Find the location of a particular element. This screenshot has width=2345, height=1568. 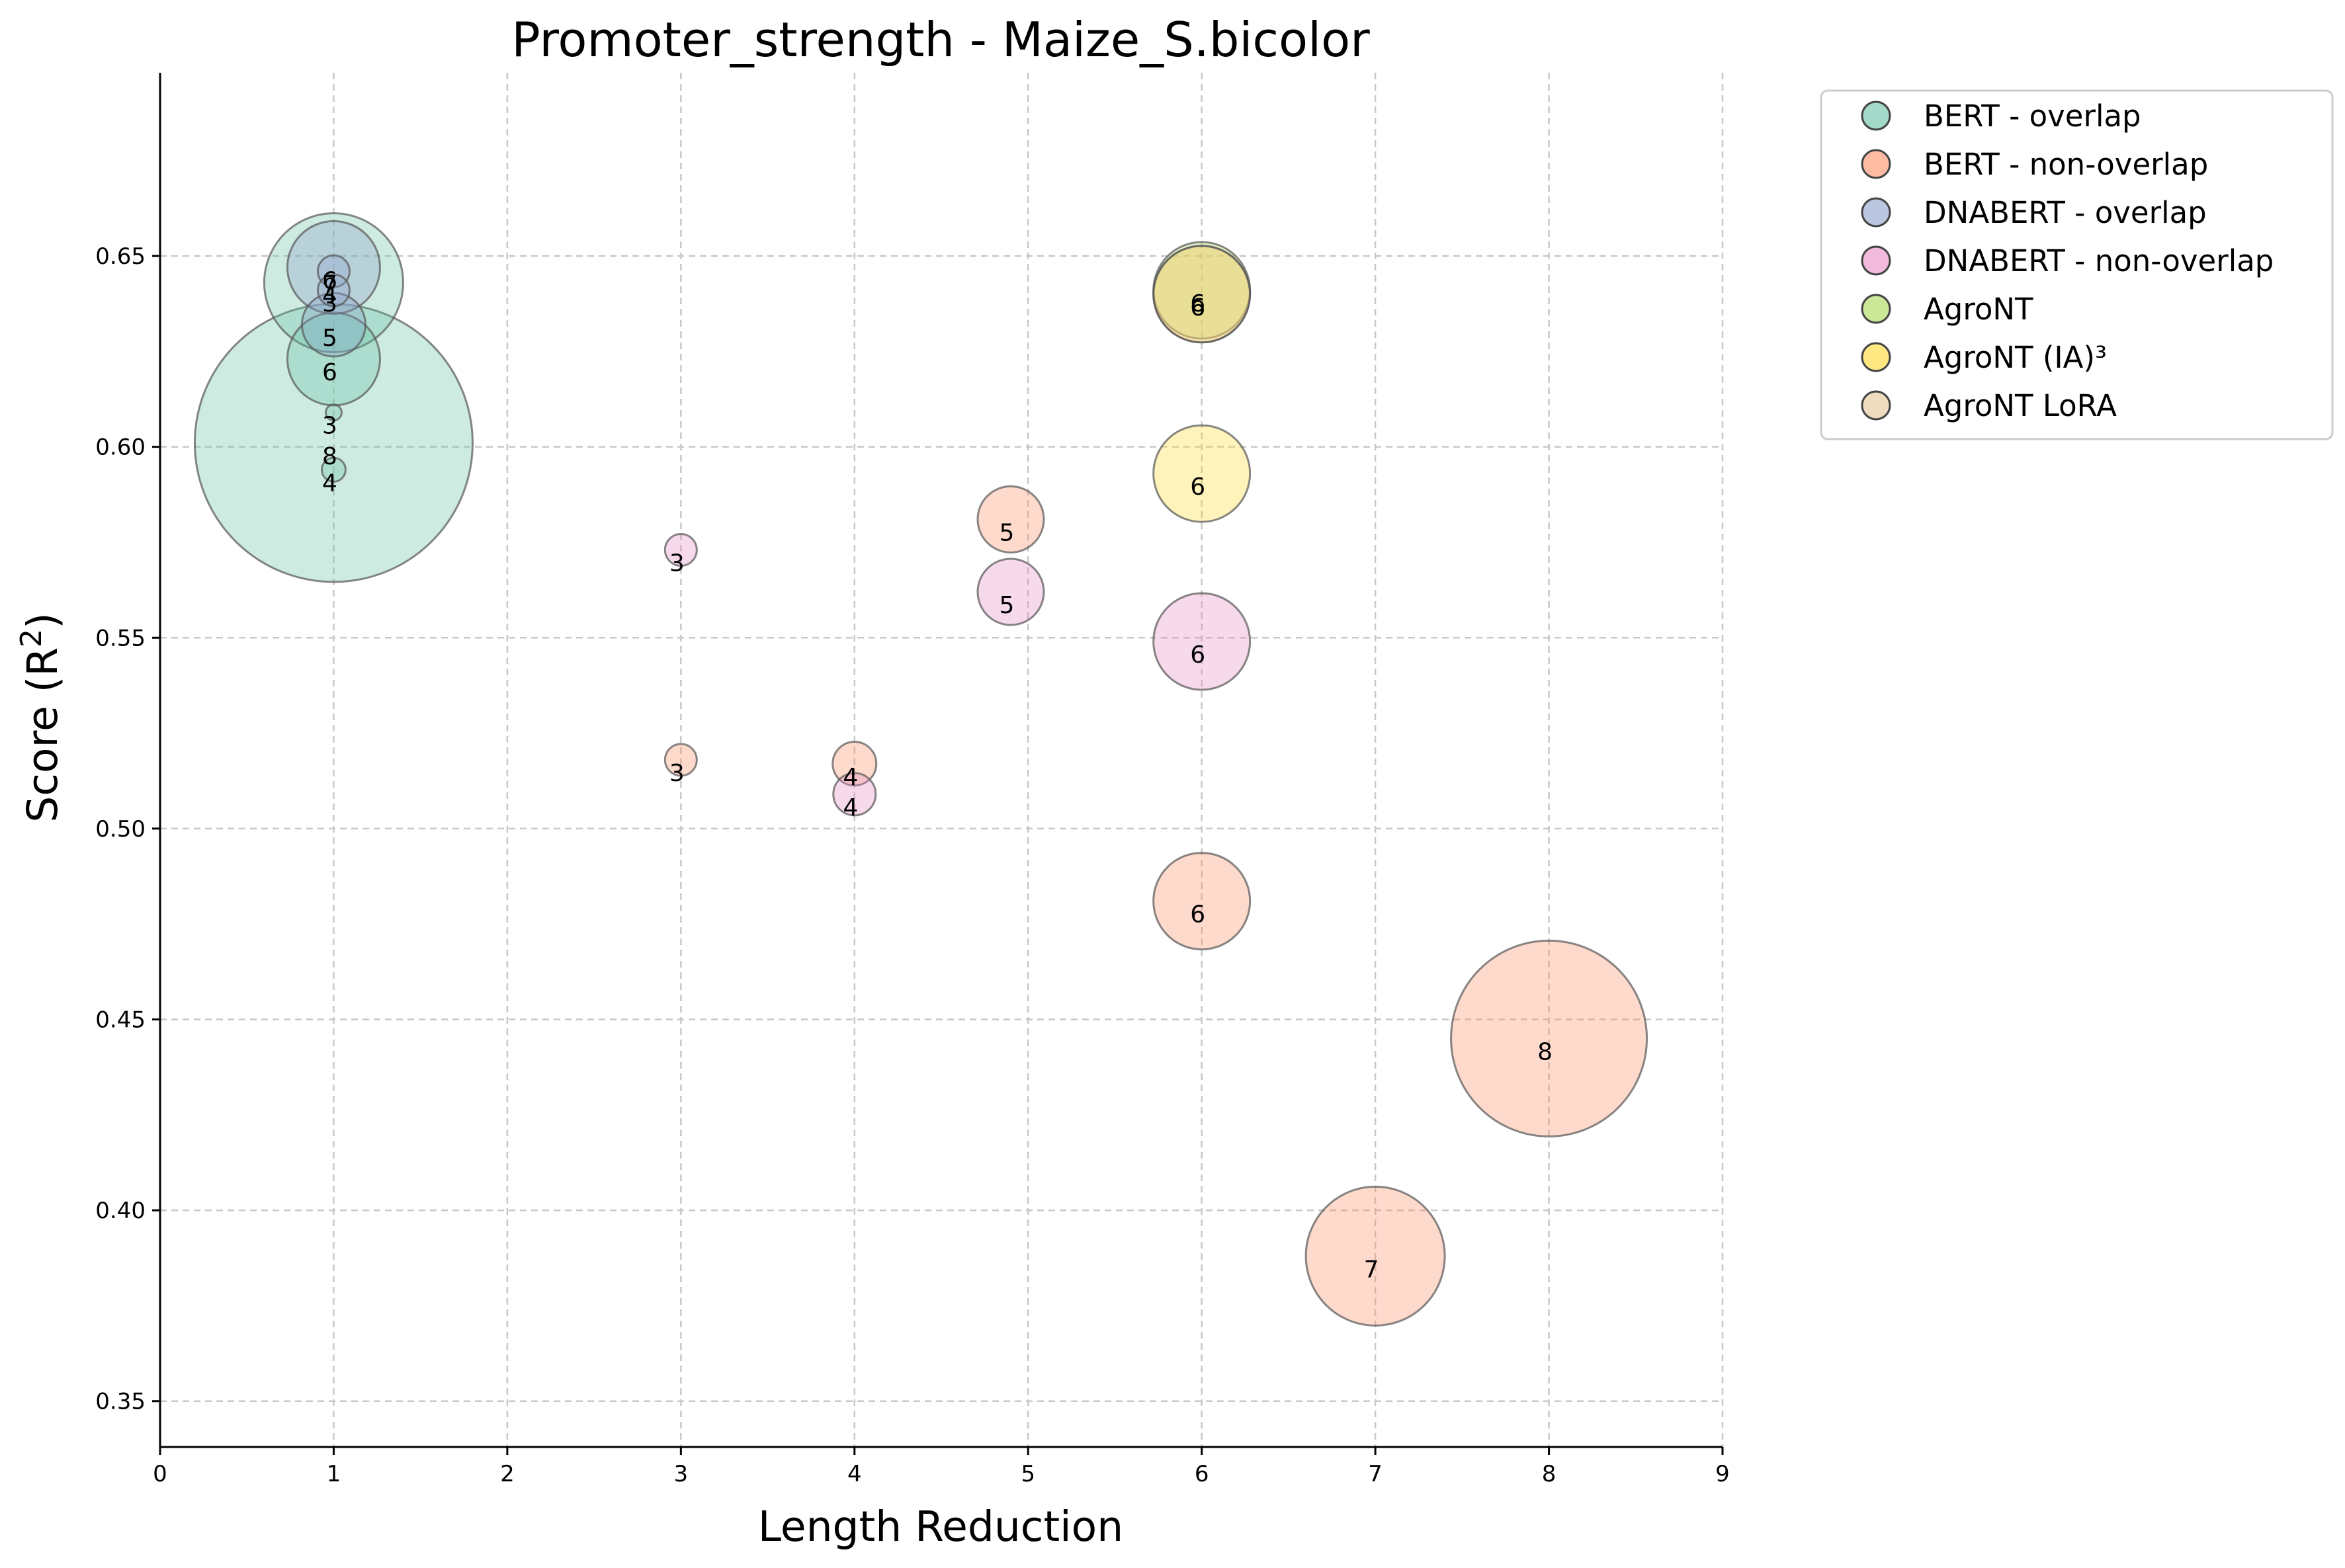

y-tick-label: 0.65 is located at coordinates (120, 256).